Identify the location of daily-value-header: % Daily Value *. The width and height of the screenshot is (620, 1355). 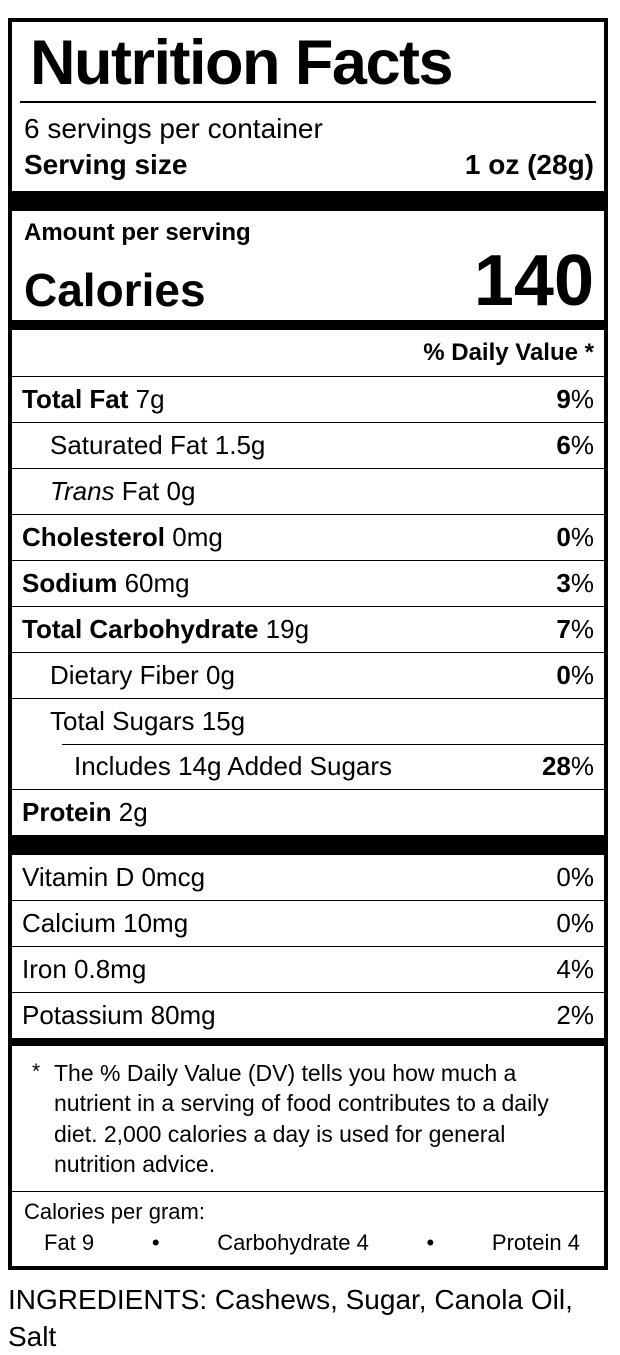
(308, 353).